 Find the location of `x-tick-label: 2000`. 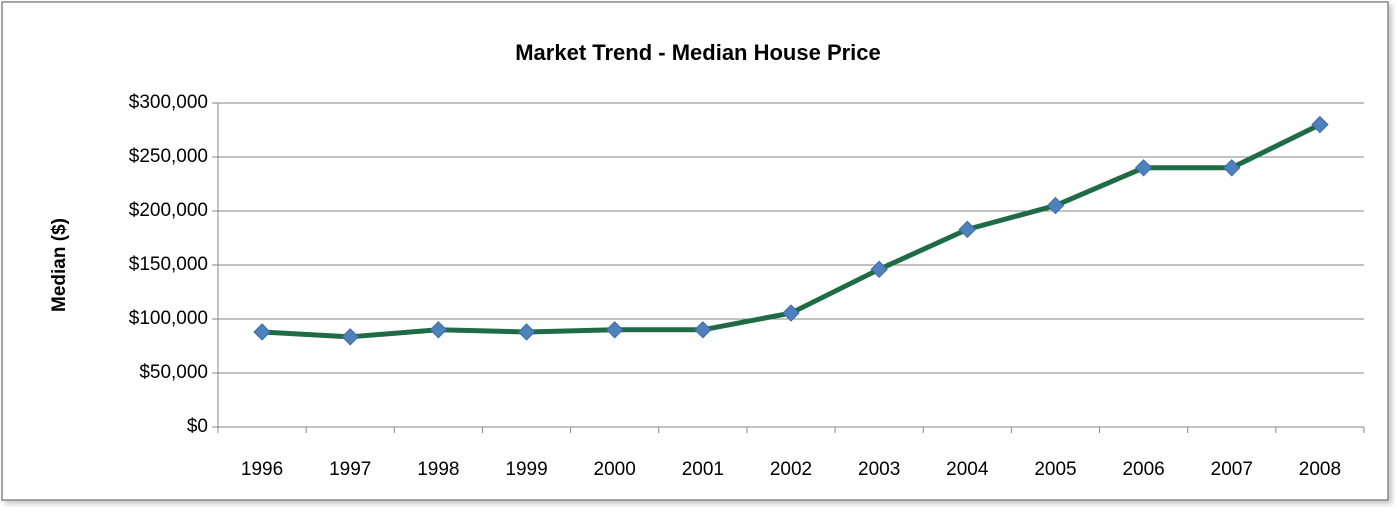

x-tick-label: 2000 is located at coordinates (615, 469).